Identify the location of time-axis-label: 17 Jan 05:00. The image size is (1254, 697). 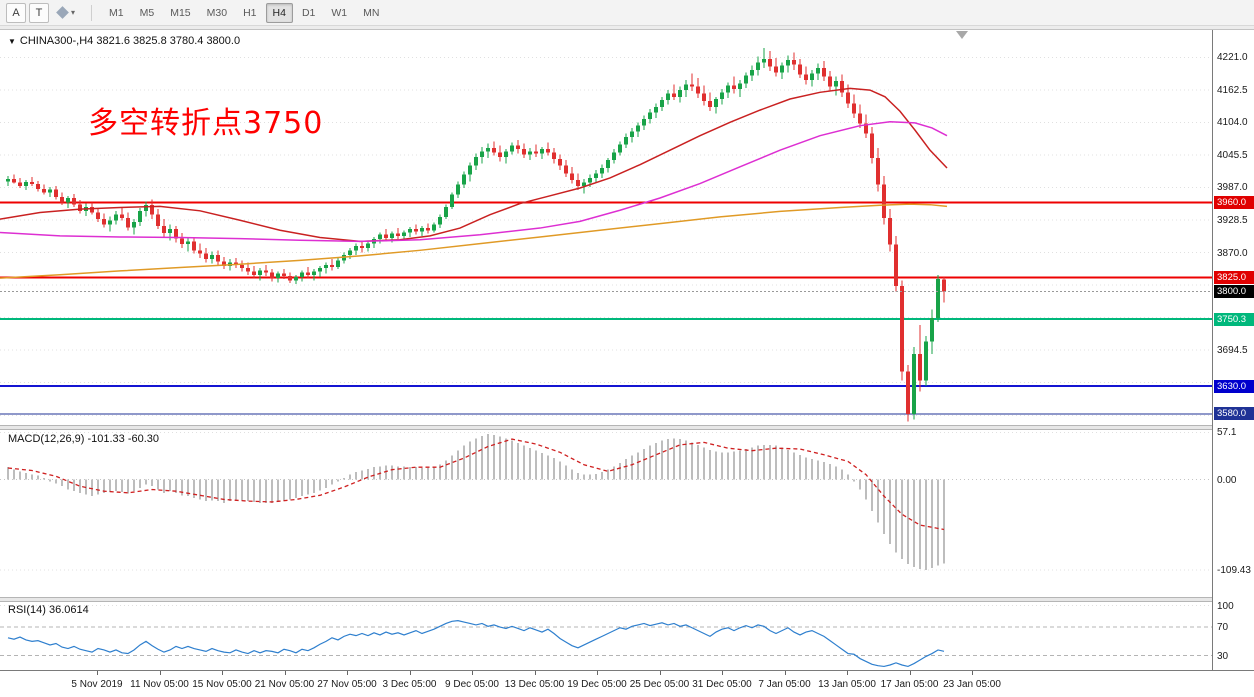
(909, 684).